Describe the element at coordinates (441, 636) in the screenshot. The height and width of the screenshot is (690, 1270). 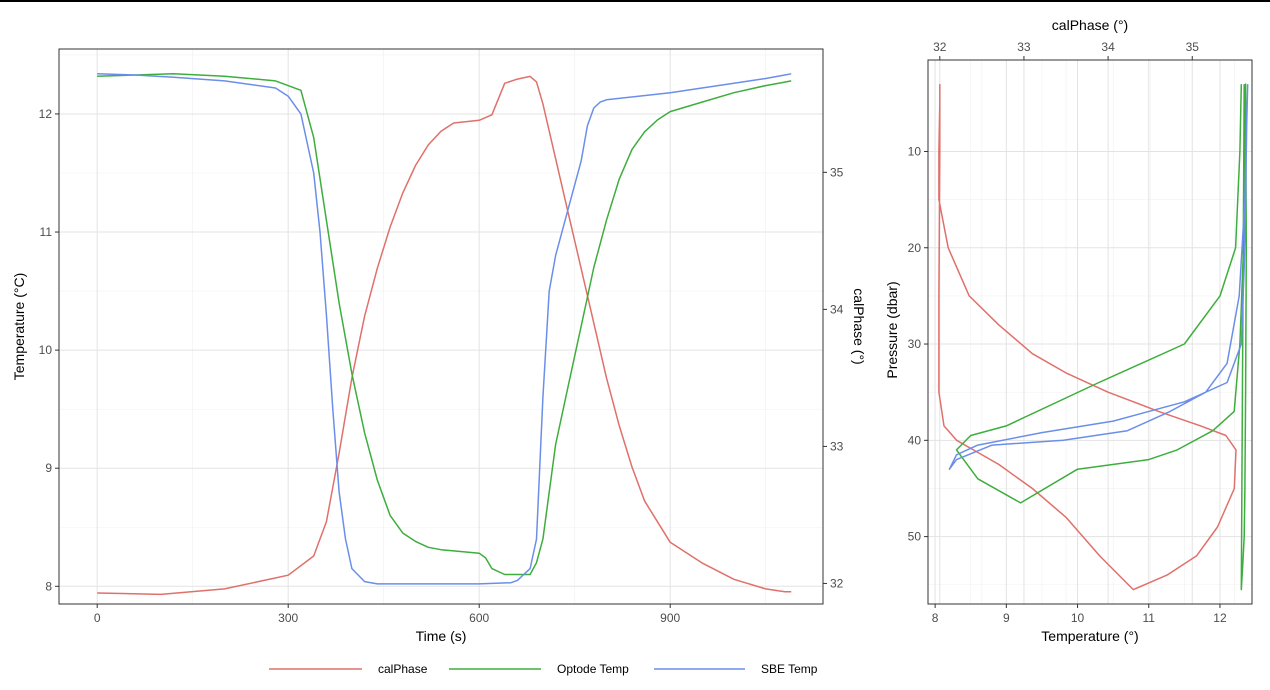
I see `time-axis-title: Time (s)` at that location.